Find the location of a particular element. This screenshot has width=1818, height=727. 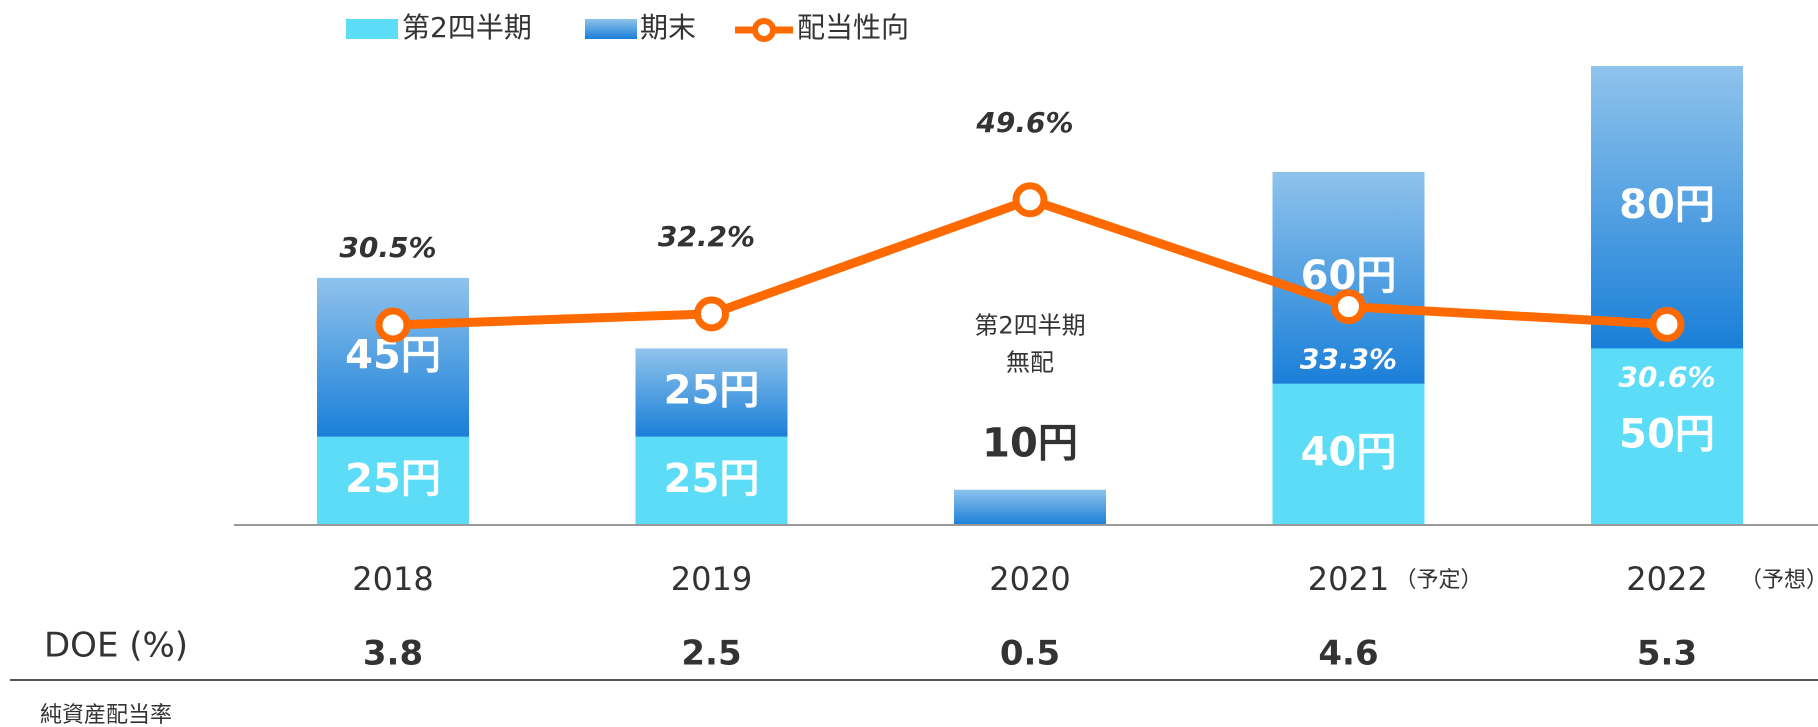

doe-value: 2.5 is located at coordinates (711, 654).